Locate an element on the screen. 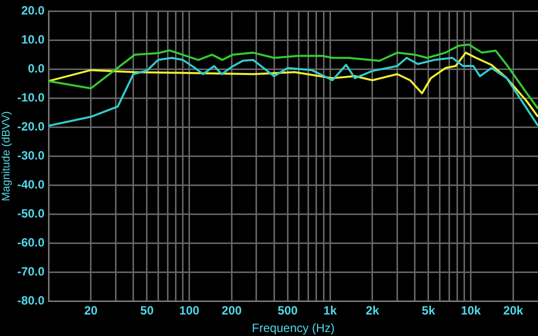 This screenshot has height=336, width=538. x-tick-label: 5k is located at coordinates (429, 311).